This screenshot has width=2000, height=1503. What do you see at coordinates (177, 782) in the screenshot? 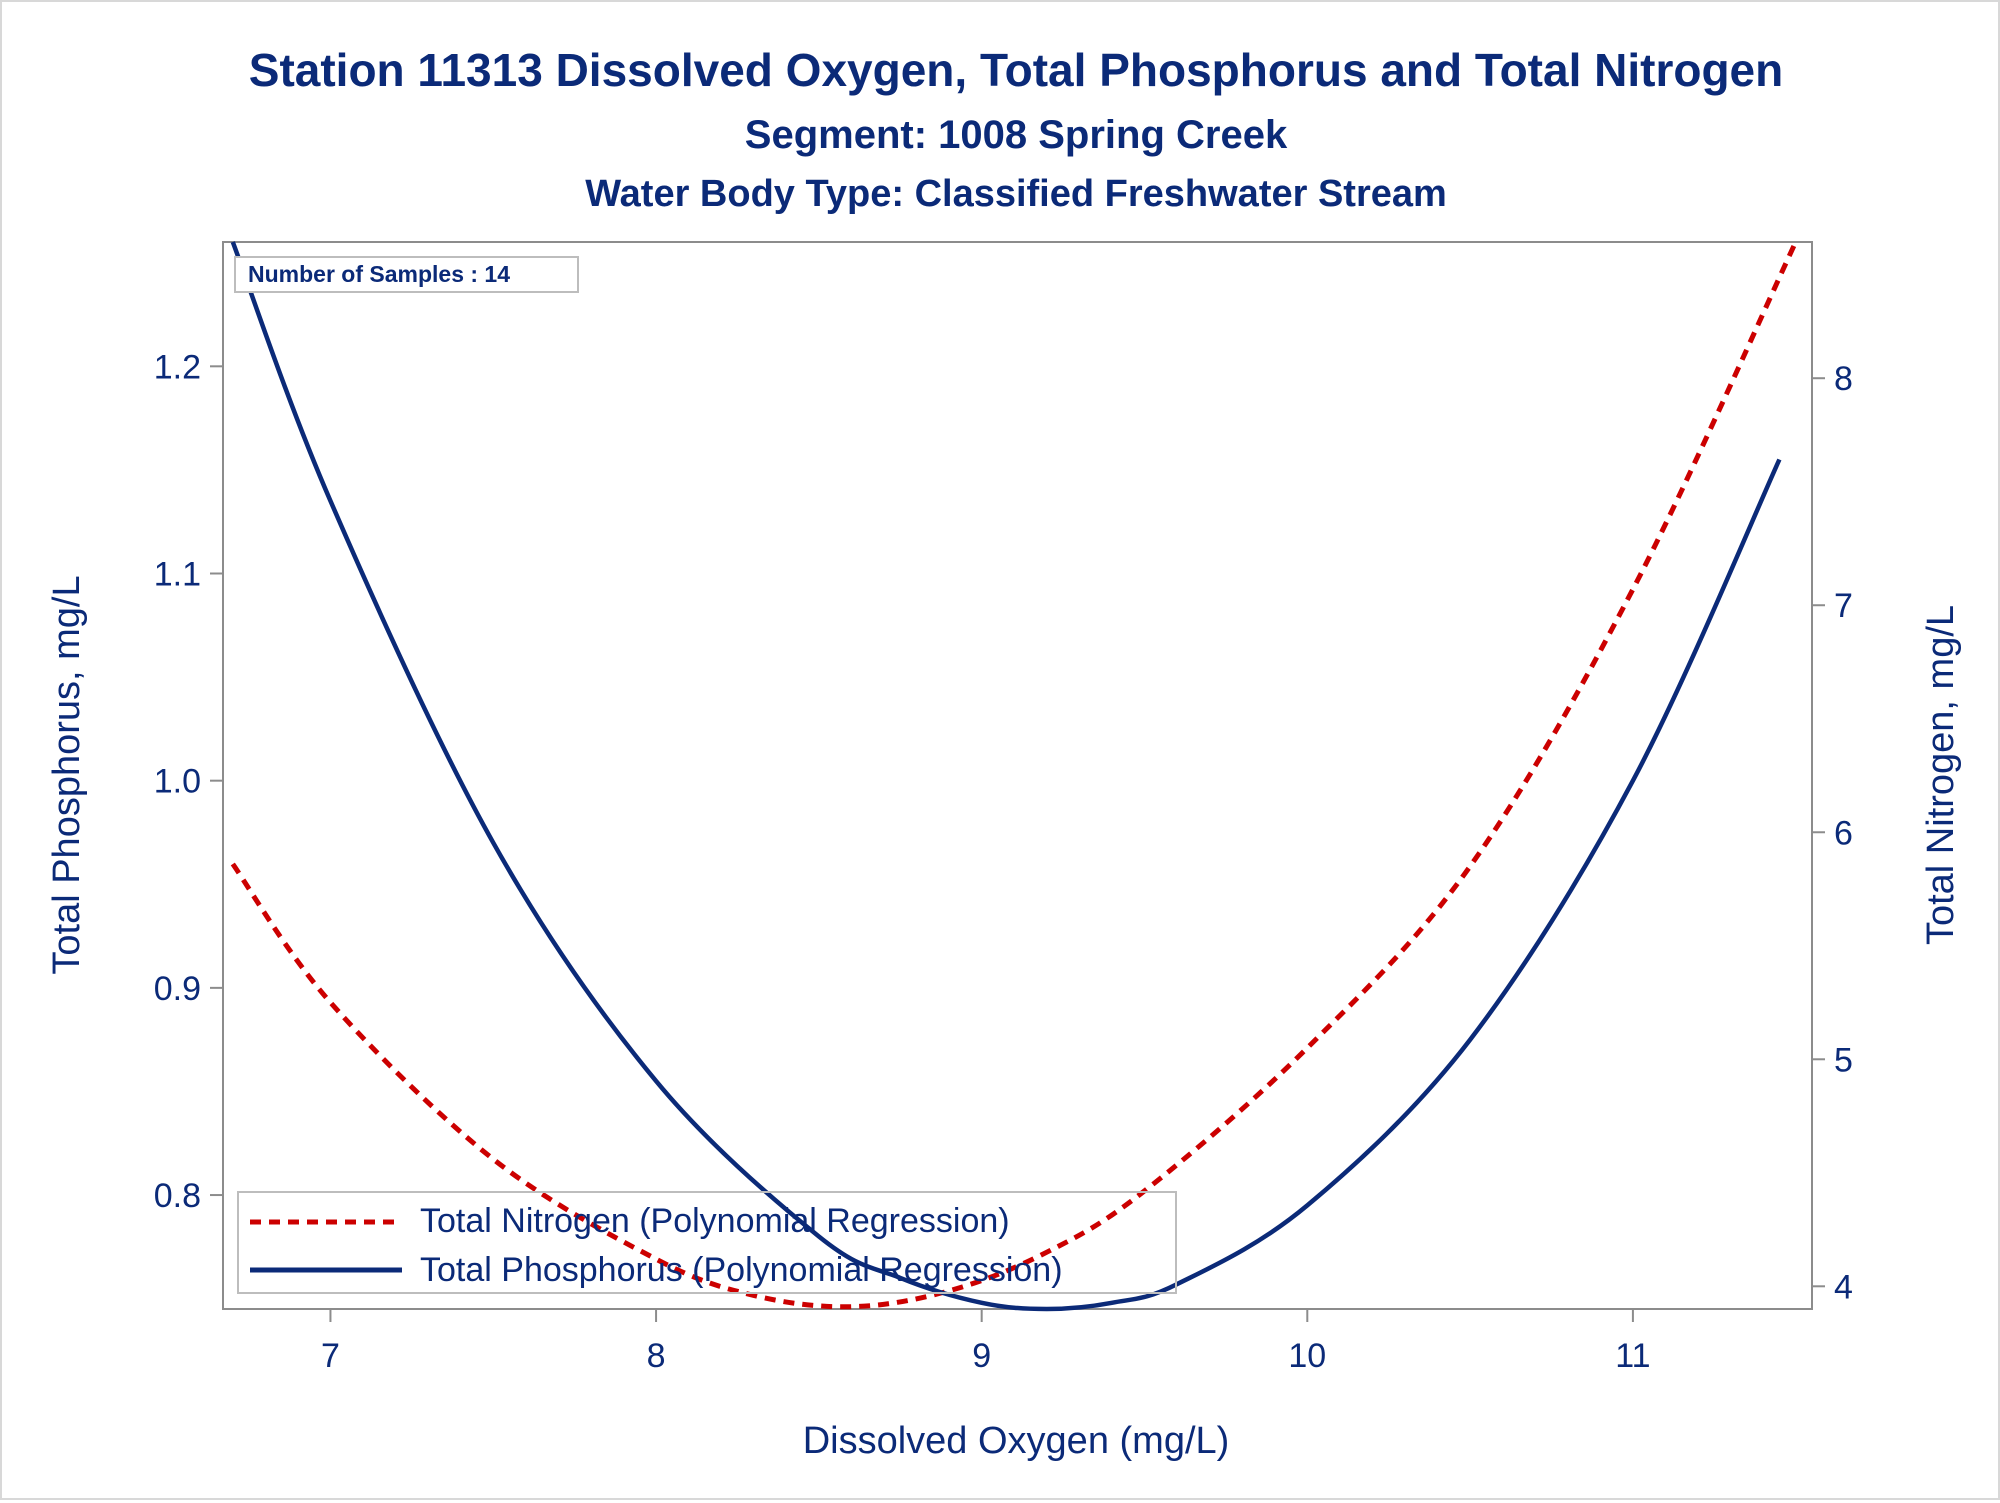
I see `y-left-tick-label-2: 1.0` at bounding box center [177, 782].